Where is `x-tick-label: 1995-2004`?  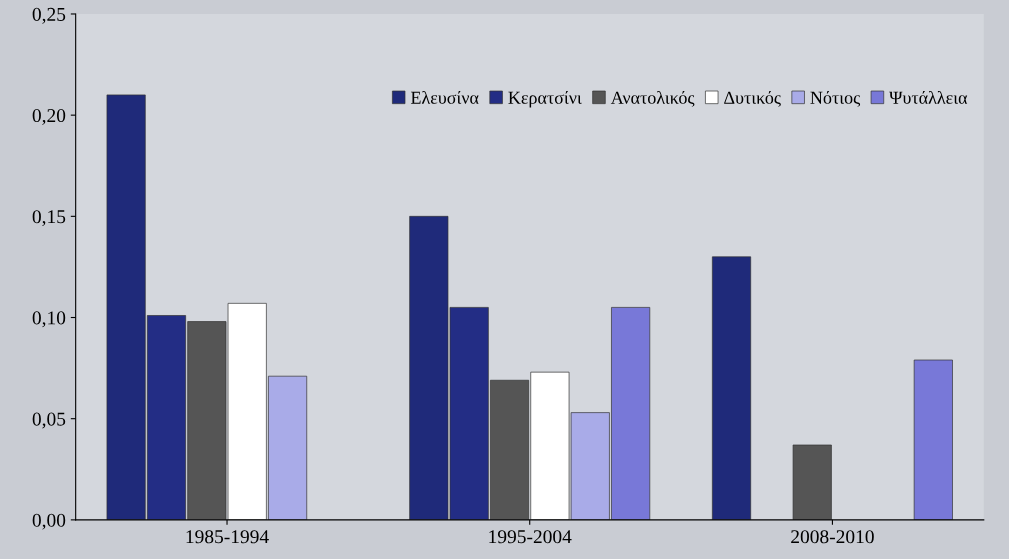 x-tick-label: 1995-2004 is located at coordinates (530, 537).